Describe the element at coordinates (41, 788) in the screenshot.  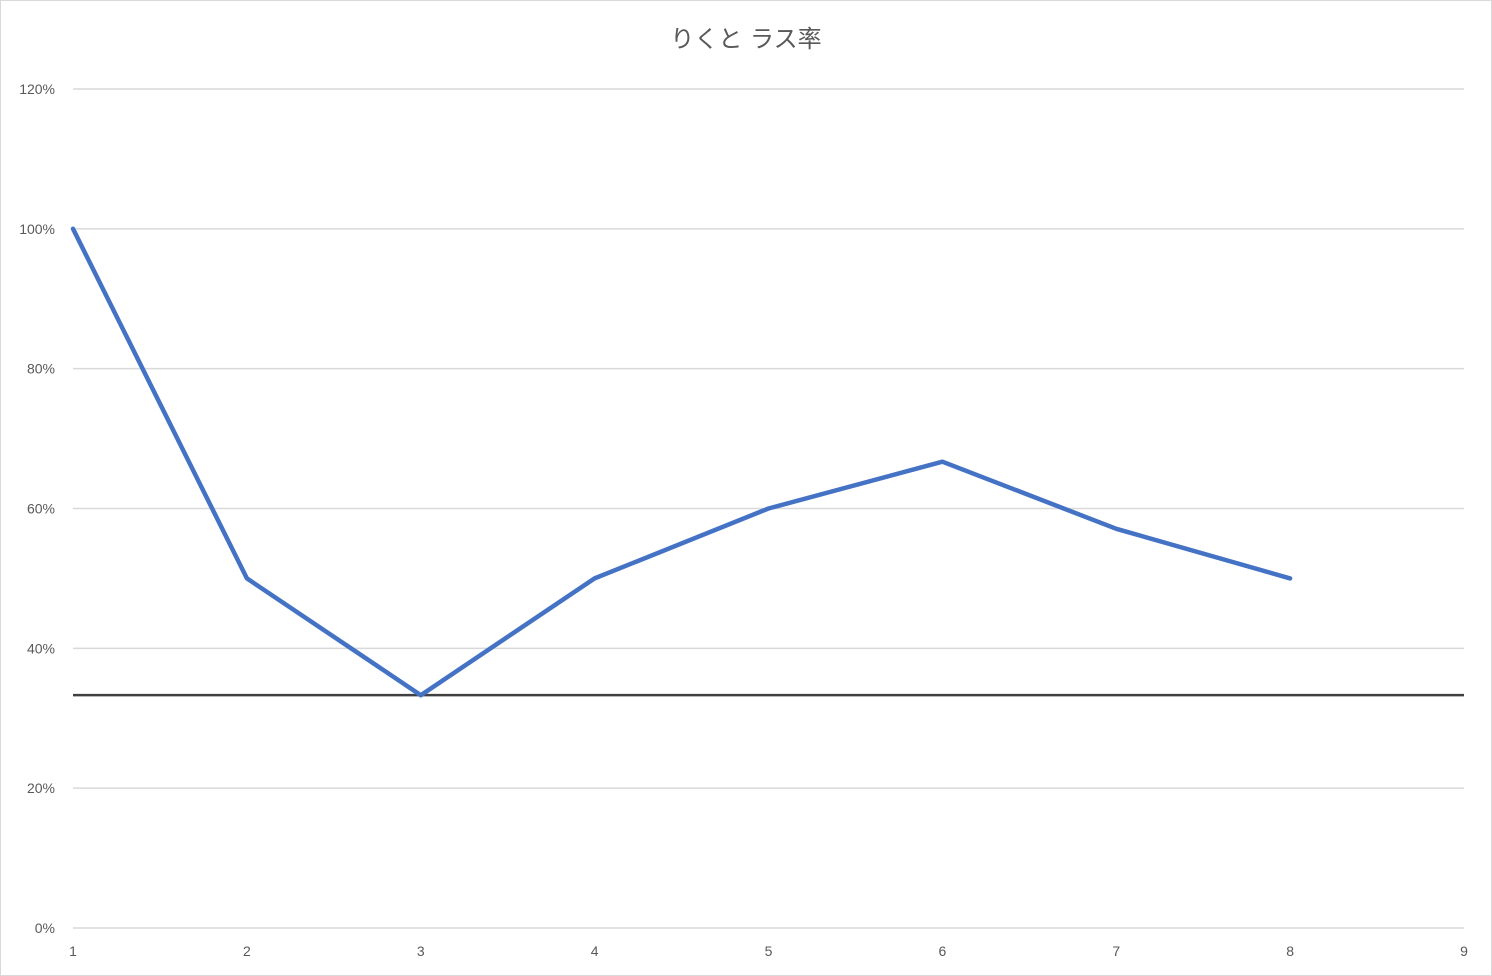
I see `y-tick-label: 20%` at that location.